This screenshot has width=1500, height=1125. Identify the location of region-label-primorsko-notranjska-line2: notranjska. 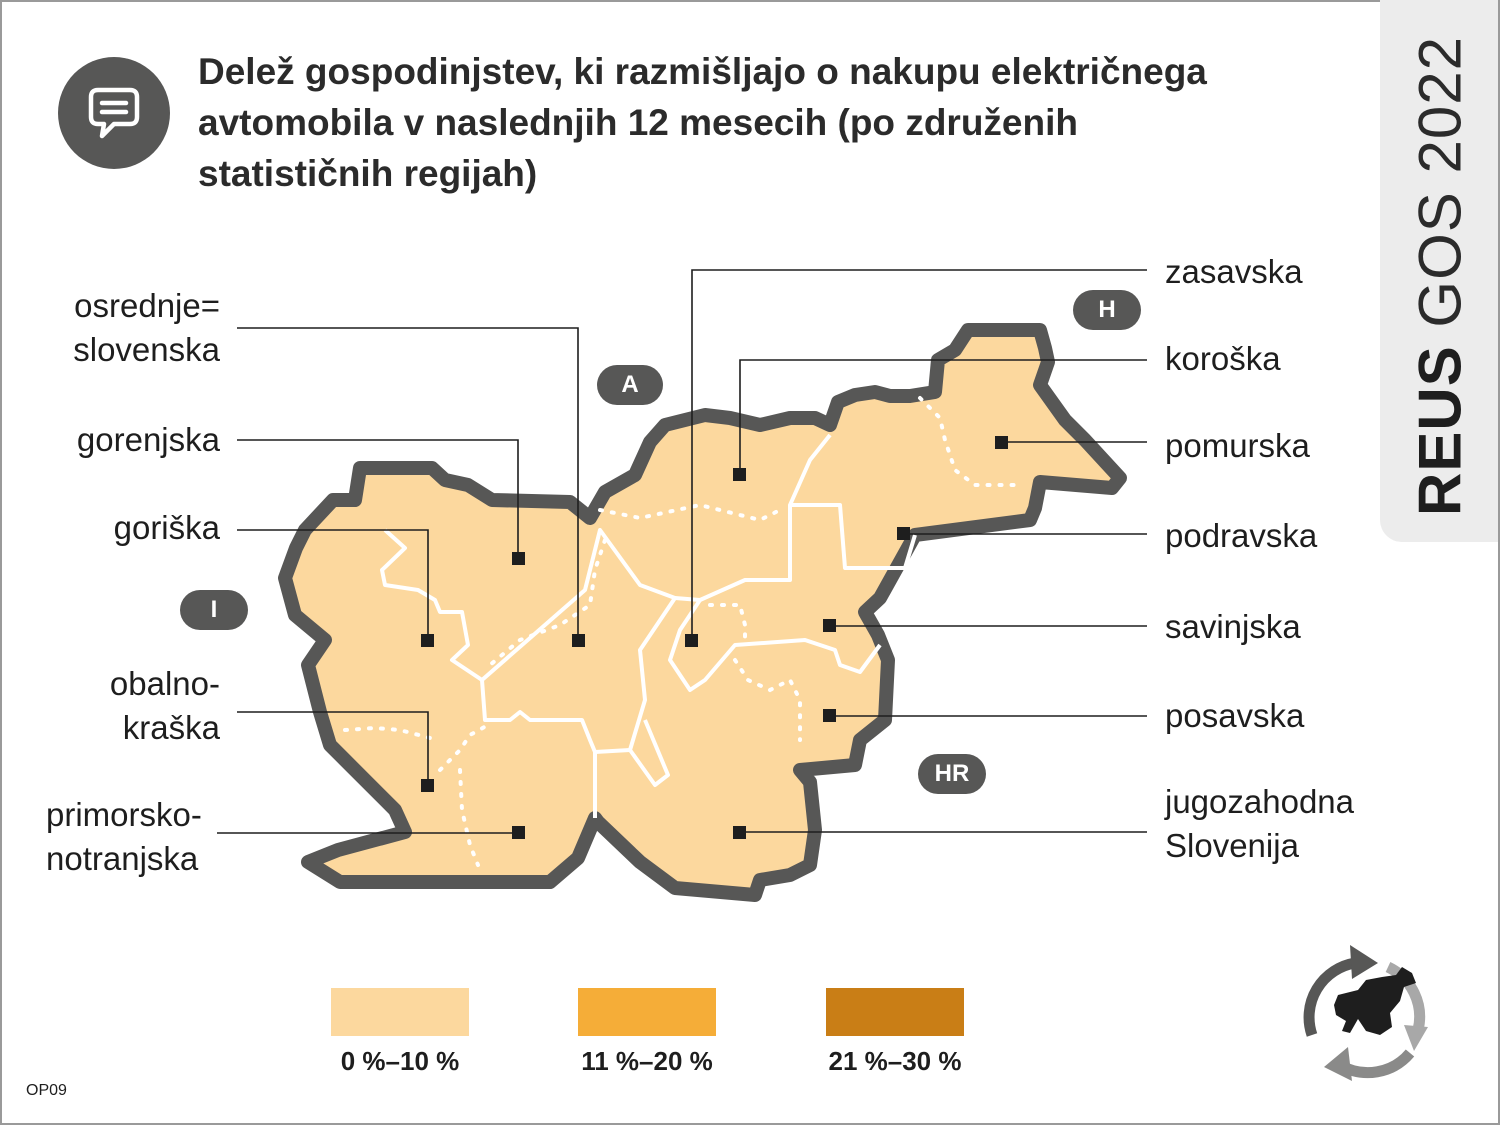
(122, 858).